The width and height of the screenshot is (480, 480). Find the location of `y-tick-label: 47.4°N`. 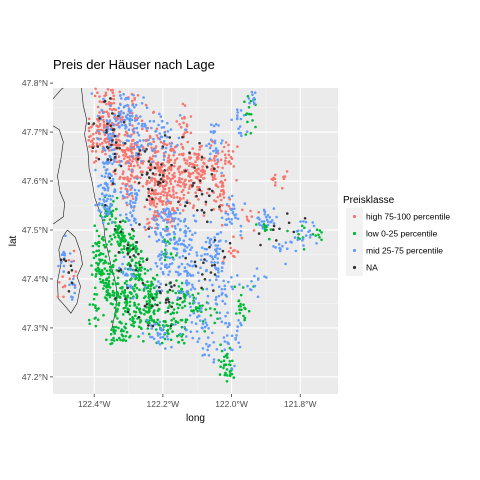

y-tick-label: 47.4°N is located at coordinates (35, 279).